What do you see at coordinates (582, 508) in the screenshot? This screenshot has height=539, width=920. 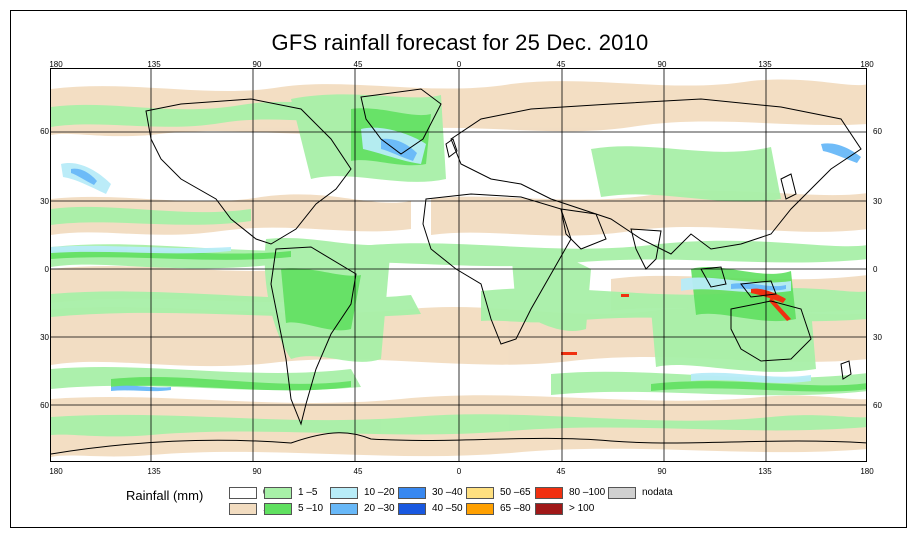 I see `legend-label: > 100` at bounding box center [582, 508].